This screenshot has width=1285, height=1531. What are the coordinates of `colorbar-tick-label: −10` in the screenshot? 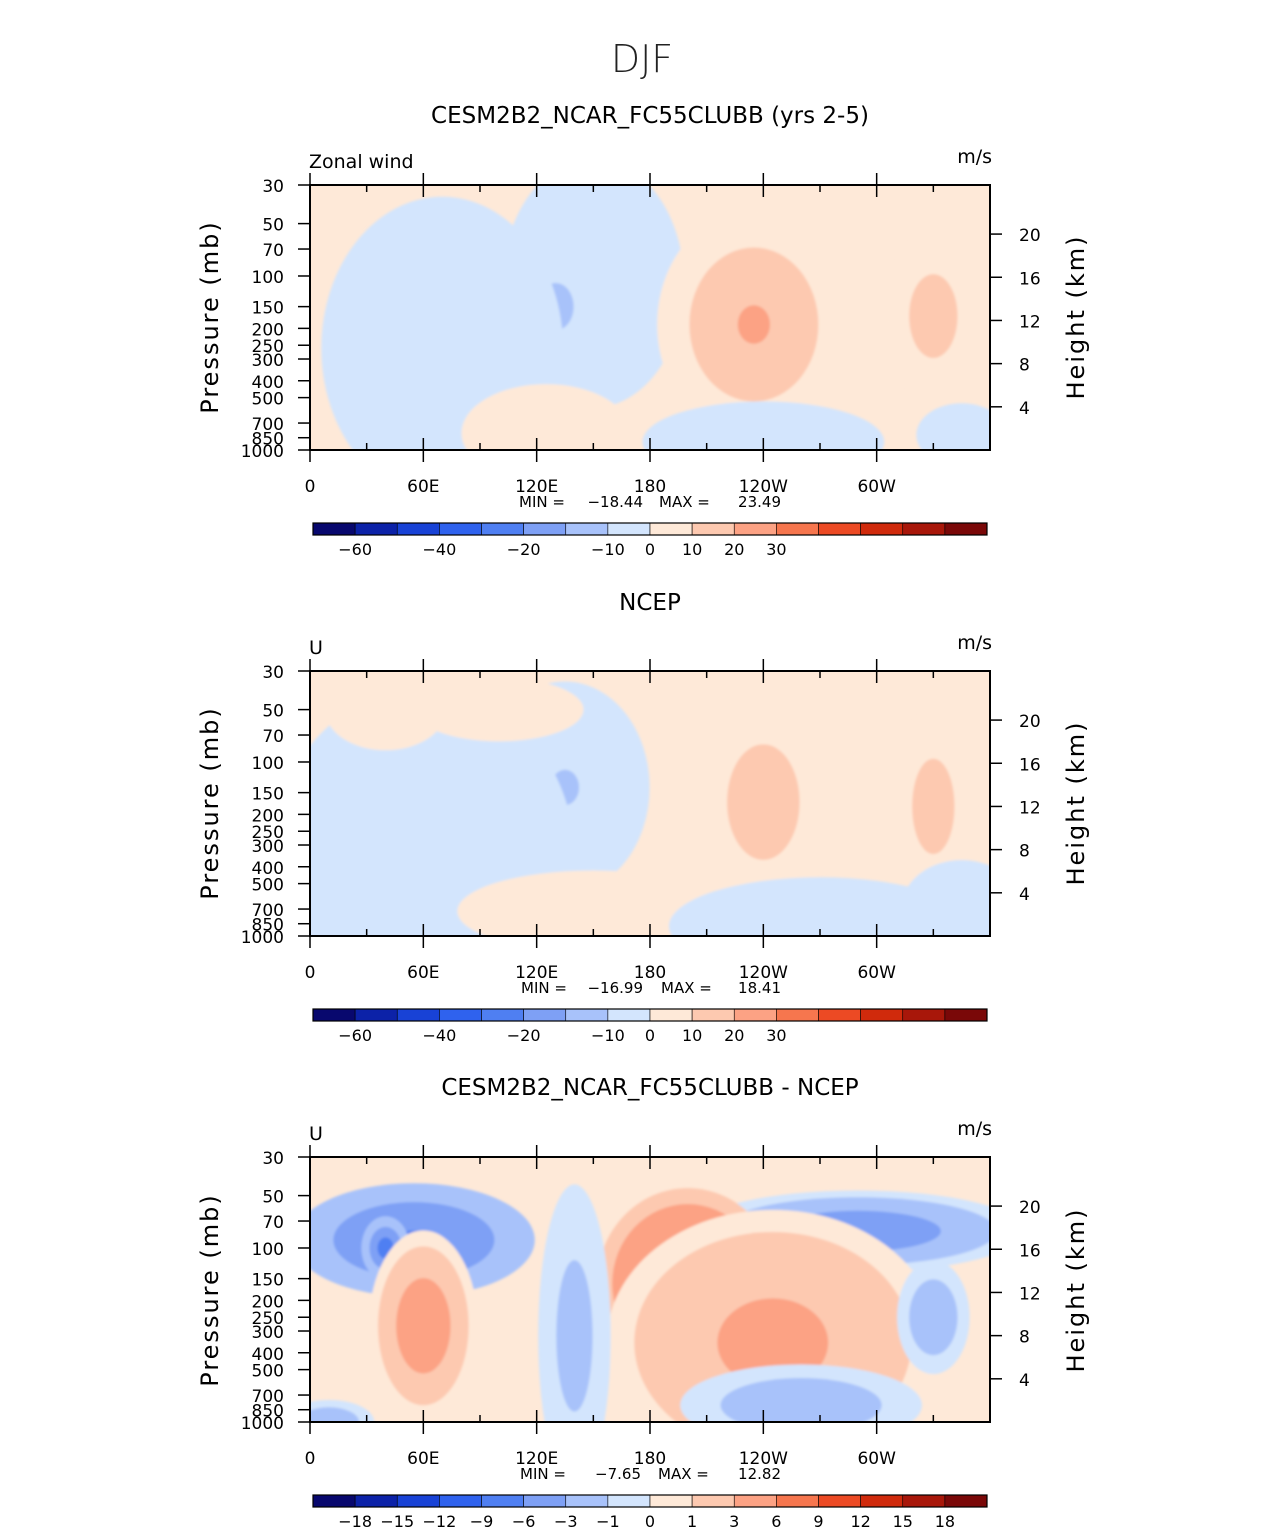 It's located at (608, 549).